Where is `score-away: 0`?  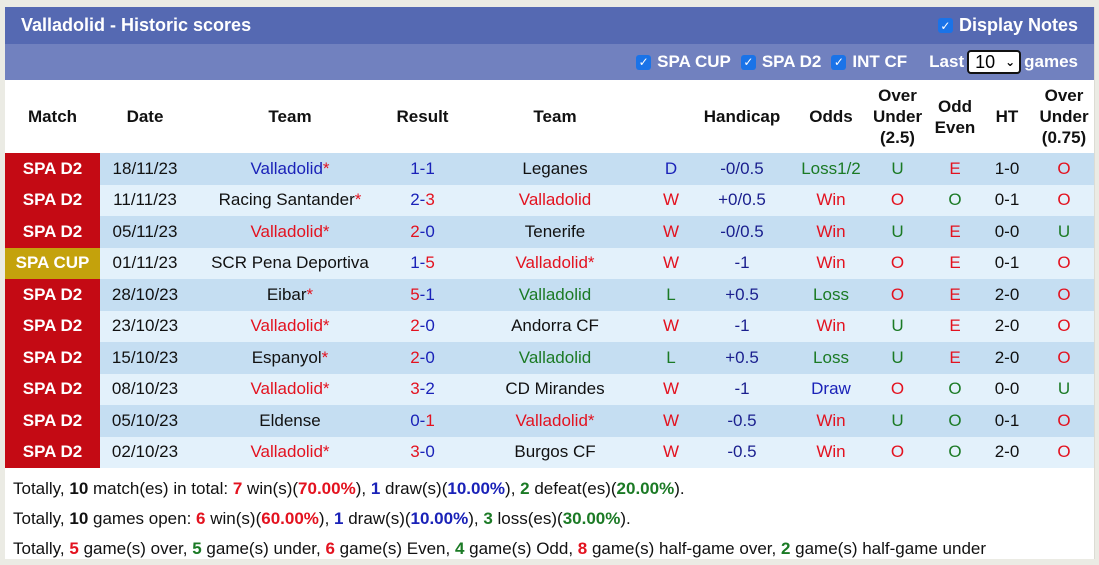 score-away: 0 is located at coordinates (430, 357).